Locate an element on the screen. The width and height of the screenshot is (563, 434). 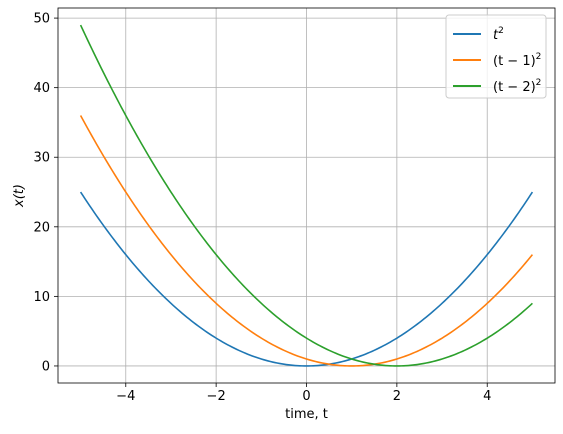
x-axis-label-text: time, t is located at coordinates (306, 414).